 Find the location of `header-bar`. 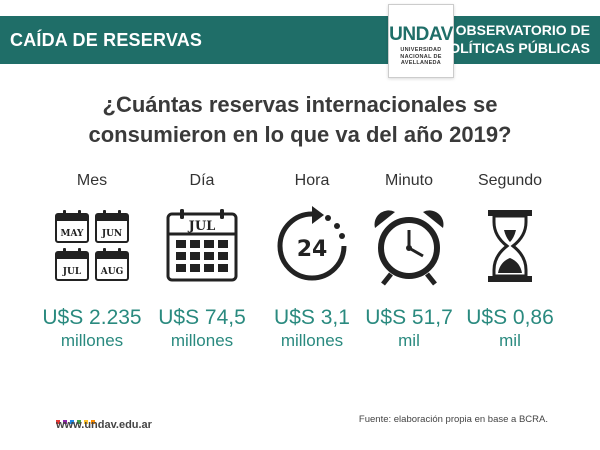

header-bar is located at coordinates (300, 40).